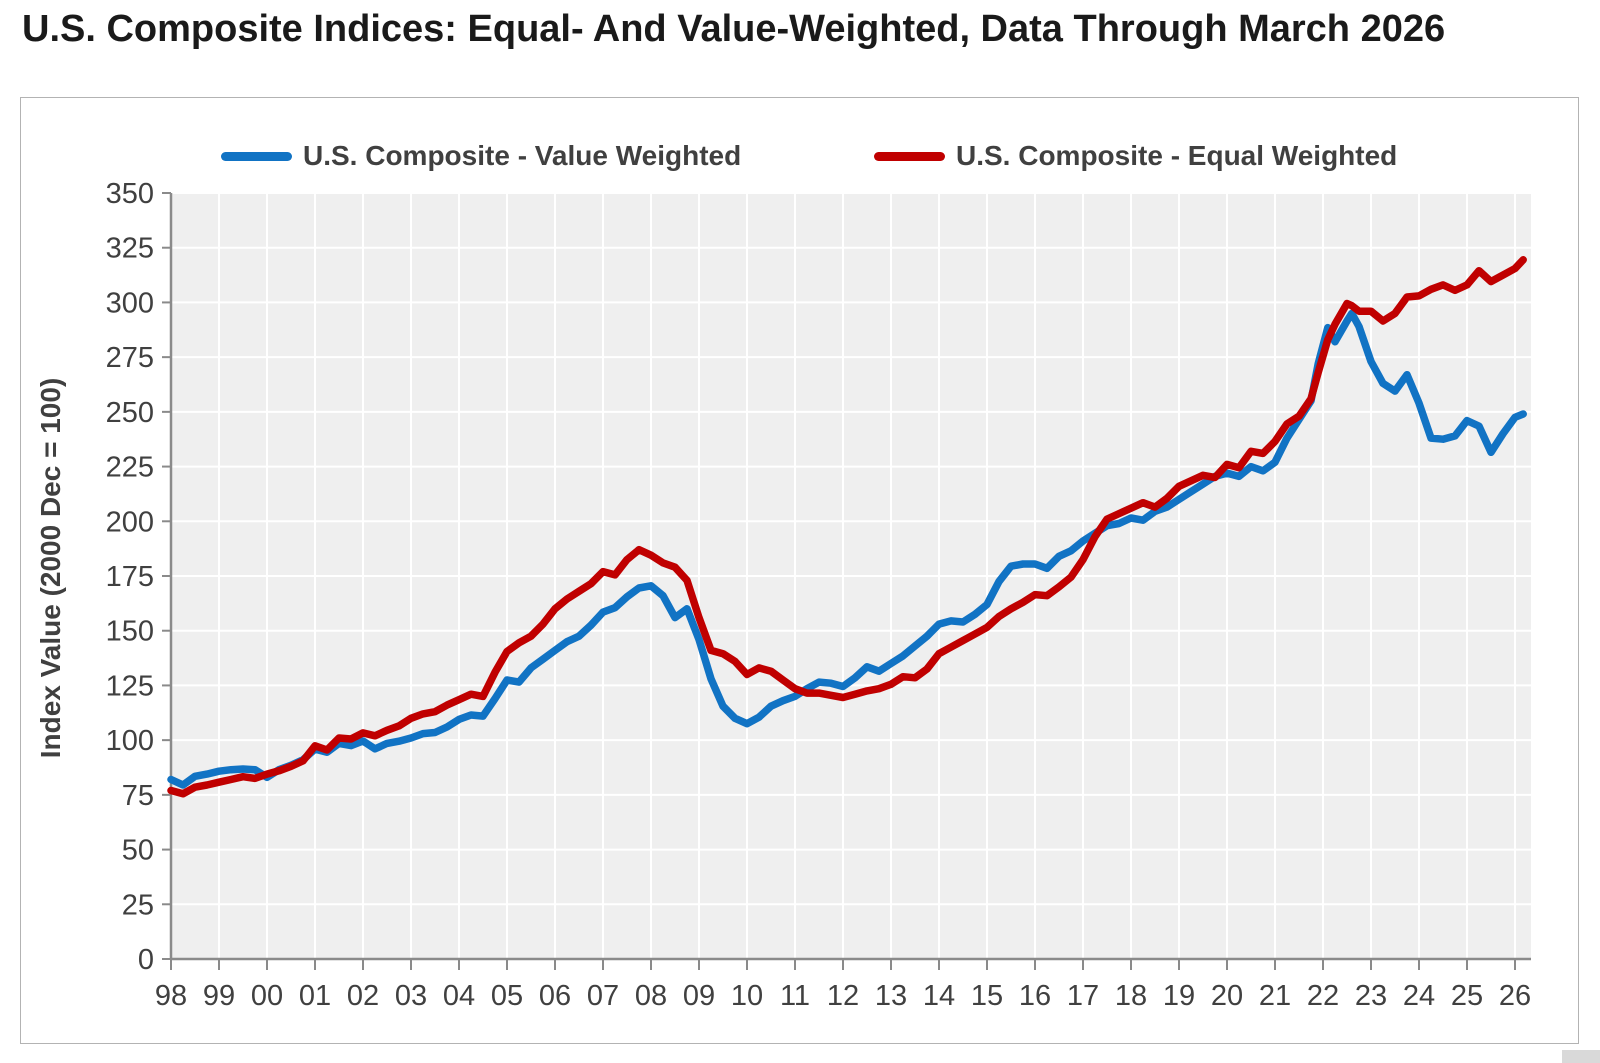  What do you see at coordinates (699, 996) in the screenshot?
I see `svg-text: 09` at bounding box center [699, 996].